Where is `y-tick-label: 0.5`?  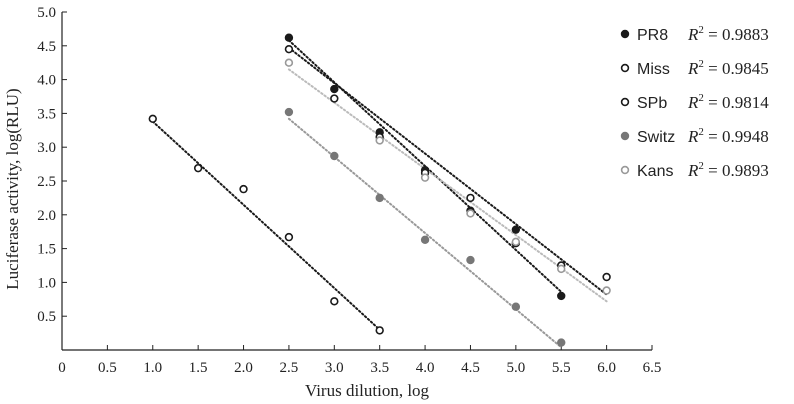
y-tick-label: 0.5 is located at coordinates (46, 317).